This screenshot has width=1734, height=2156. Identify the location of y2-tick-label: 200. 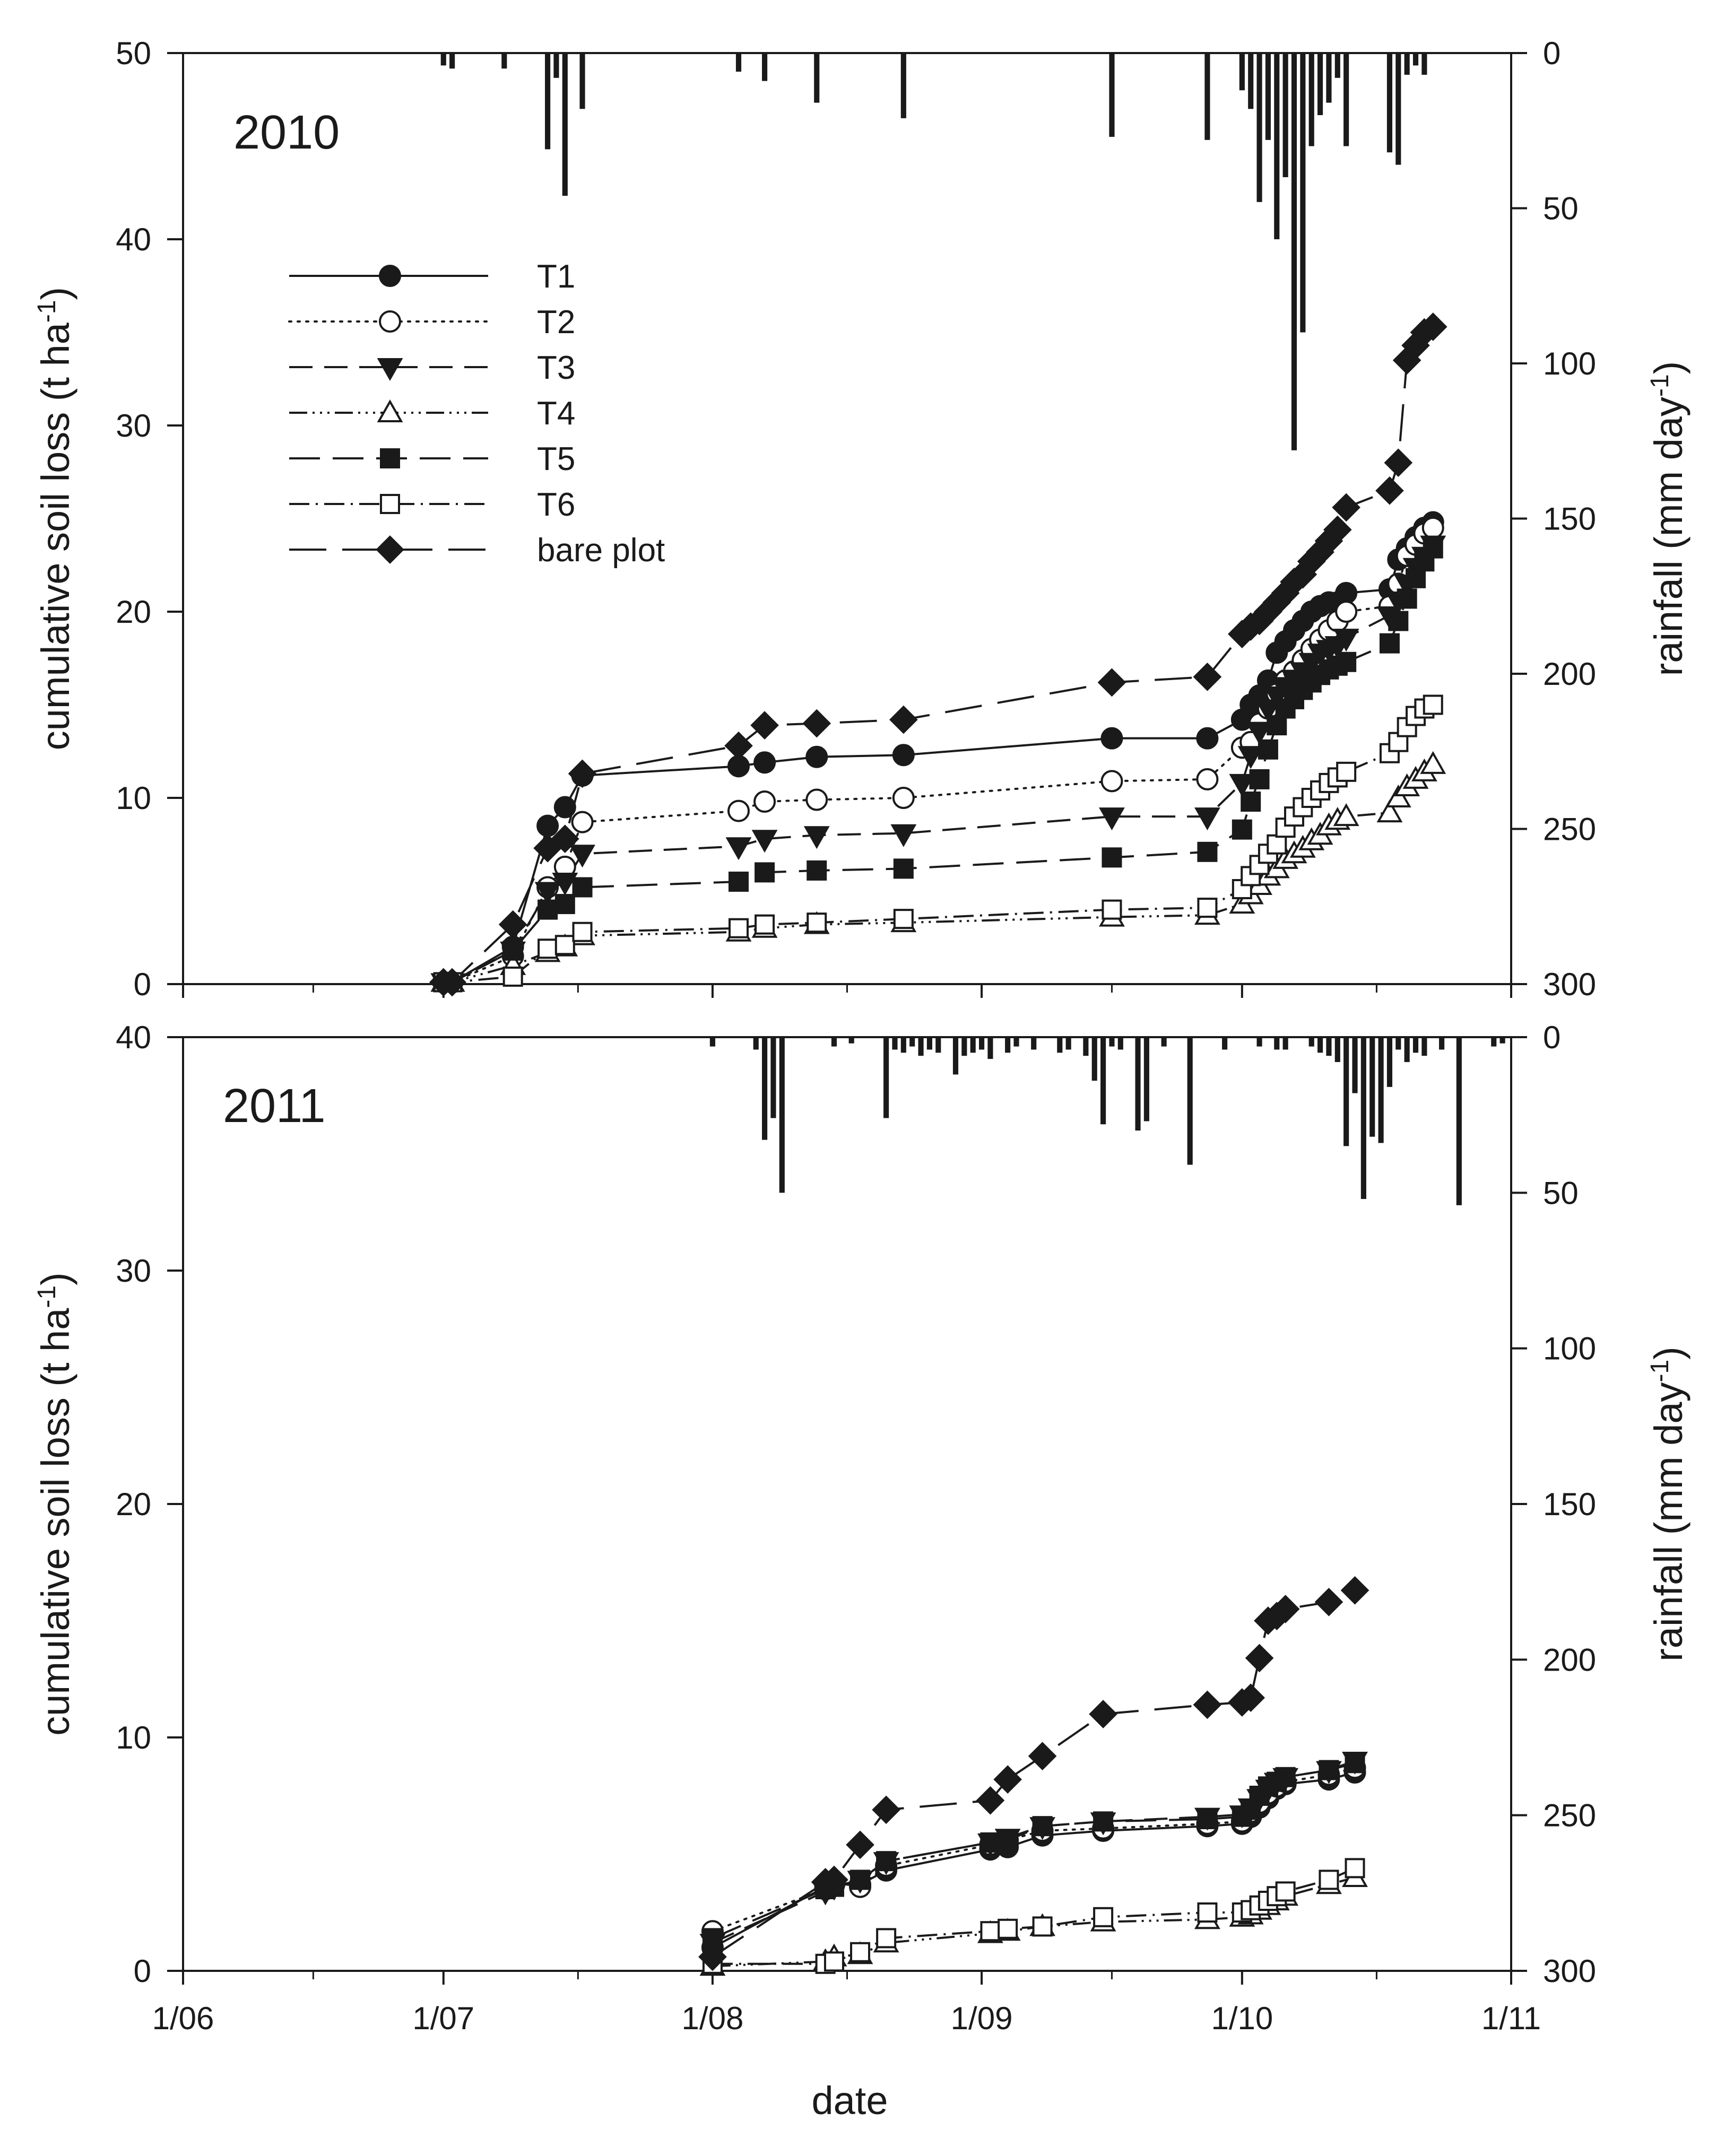
(1569, 674).